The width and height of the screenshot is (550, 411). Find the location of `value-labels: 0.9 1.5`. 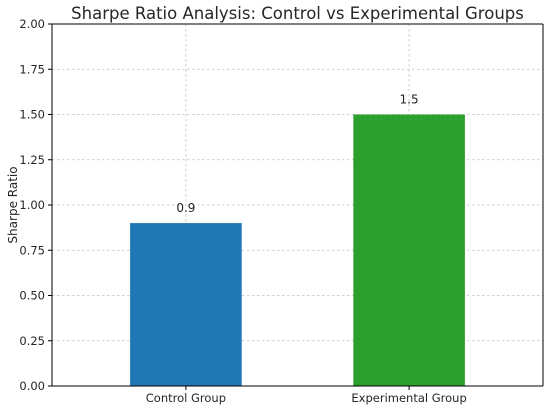

value-labels: 0.9 1.5 is located at coordinates (297, 154).